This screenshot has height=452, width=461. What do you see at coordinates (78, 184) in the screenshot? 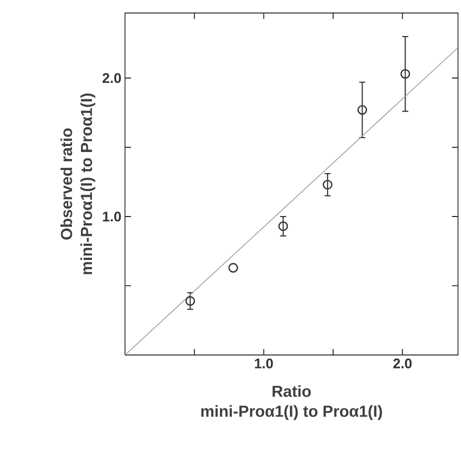
I see `y-axis-title: Observed ratio mini-Proα1(I) to Proα1(I)` at bounding box center [78, 184].